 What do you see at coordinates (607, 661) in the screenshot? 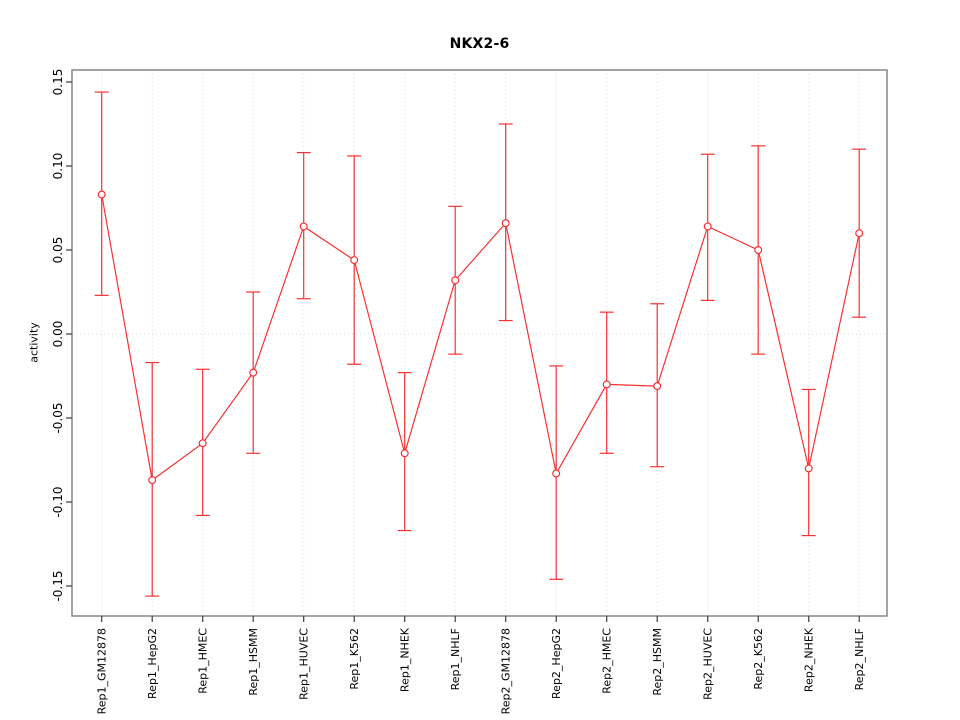
I see `x-category-label: Rep2_HMEC` at bounding box center [607, 661].